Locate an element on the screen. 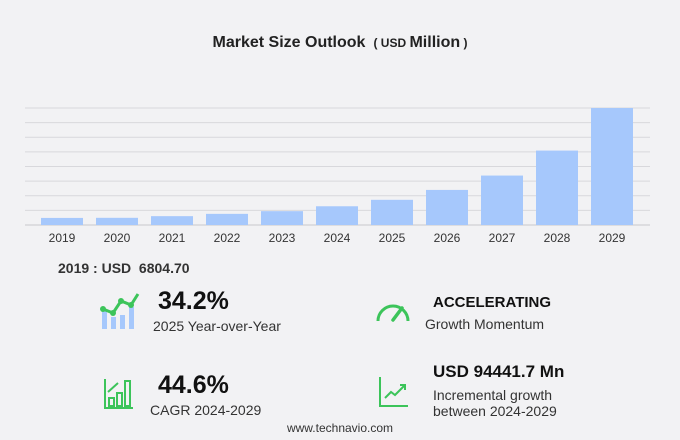  footer-url: www.technavio.com is located at coordinates (340, 428).